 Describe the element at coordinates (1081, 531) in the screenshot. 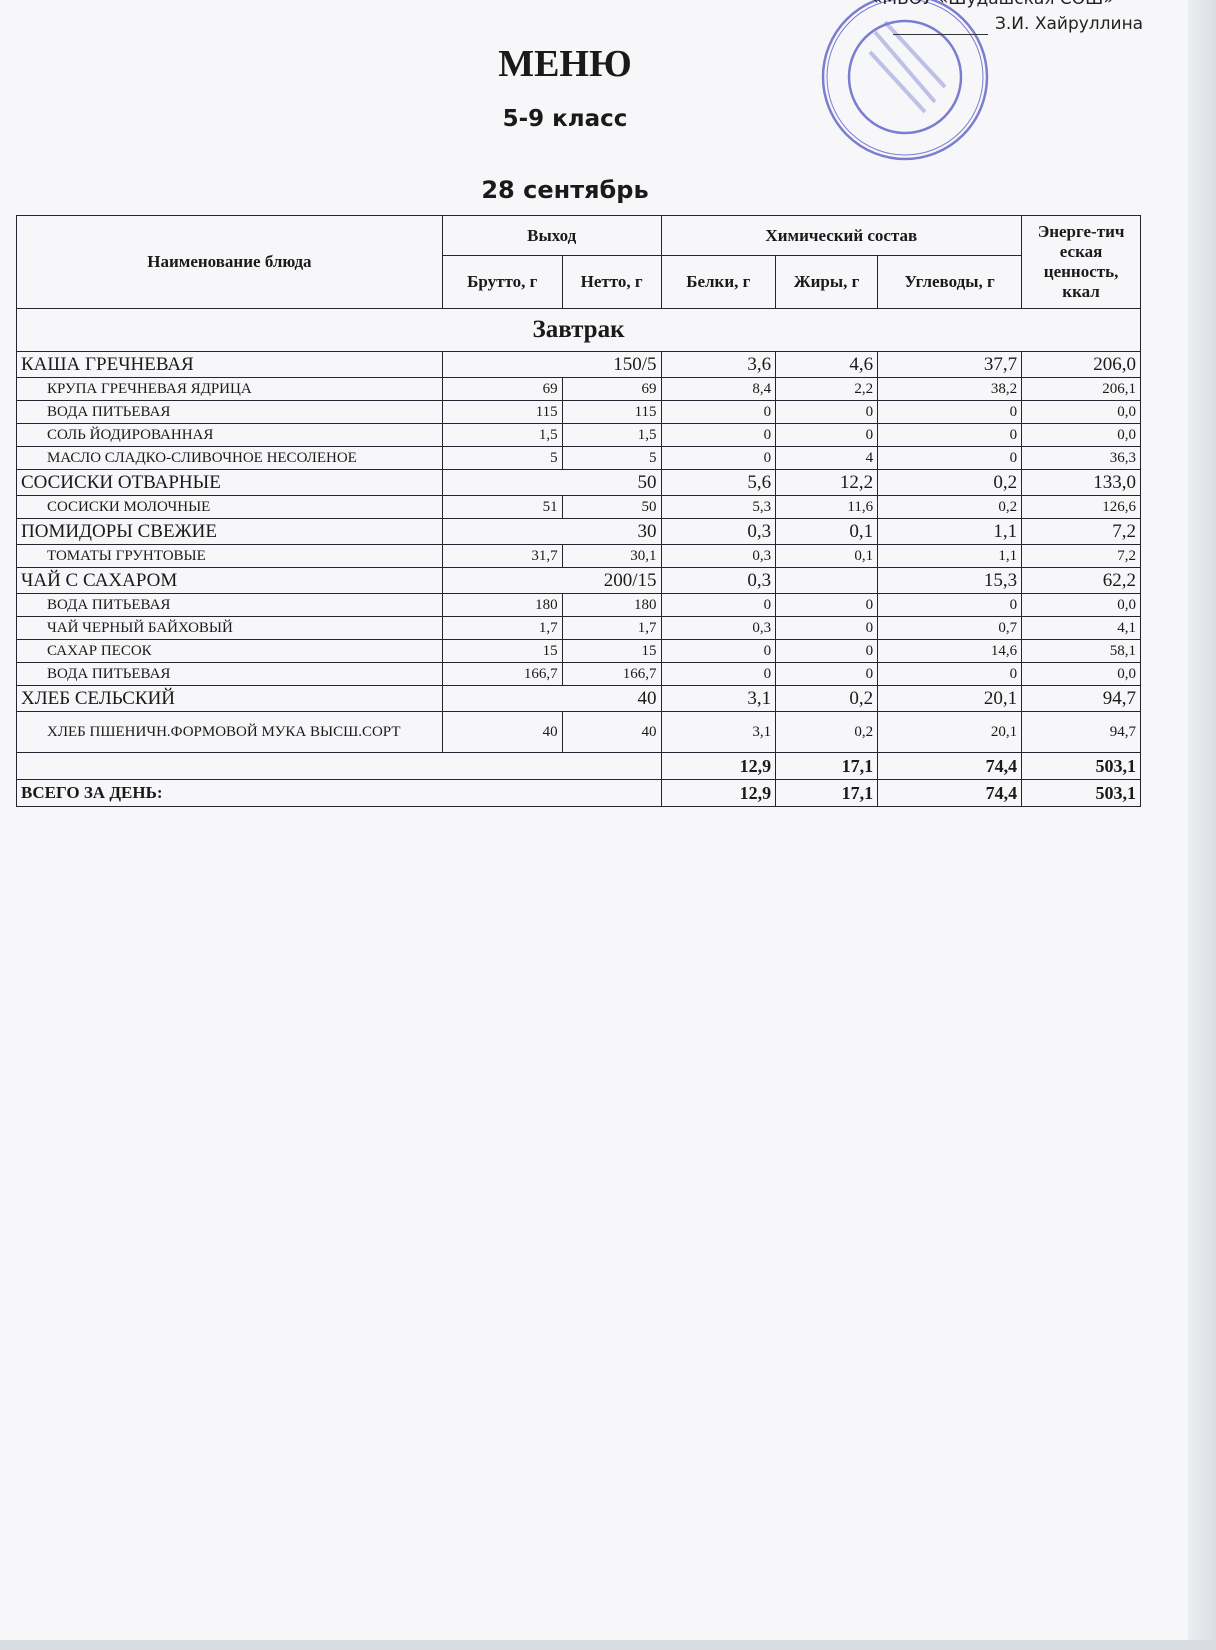

I see `energy-cell: 7,2` at that location.